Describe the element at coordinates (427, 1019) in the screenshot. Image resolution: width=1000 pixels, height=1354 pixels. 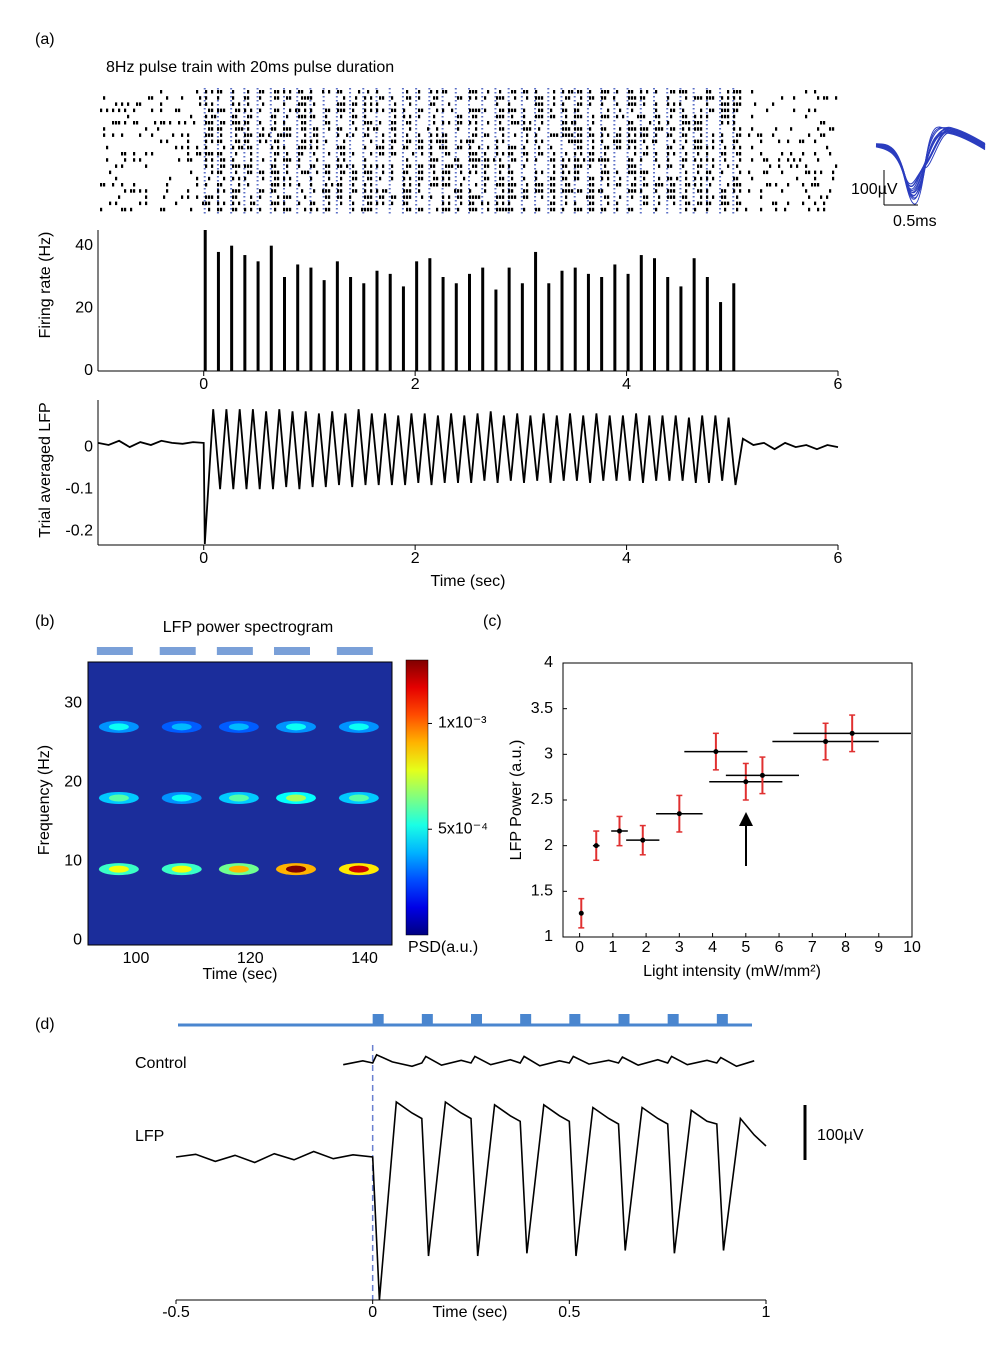
I see `stim-pulse` at that location.